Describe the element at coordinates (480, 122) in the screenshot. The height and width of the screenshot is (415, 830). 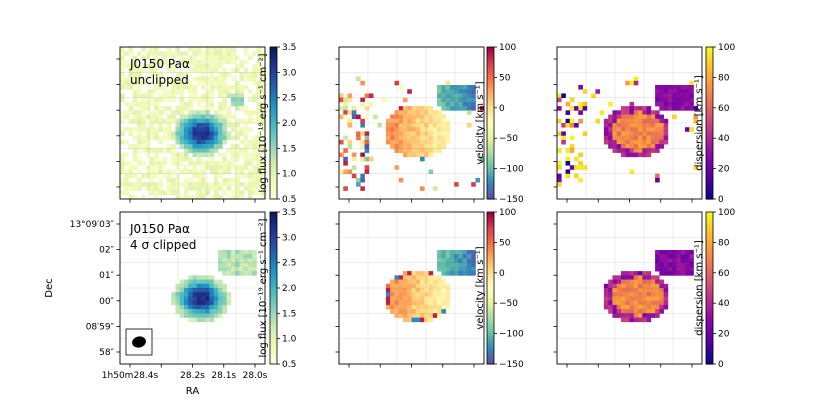
I see `colorbar-label-1: velocity [km s⁻¹]` at that location.